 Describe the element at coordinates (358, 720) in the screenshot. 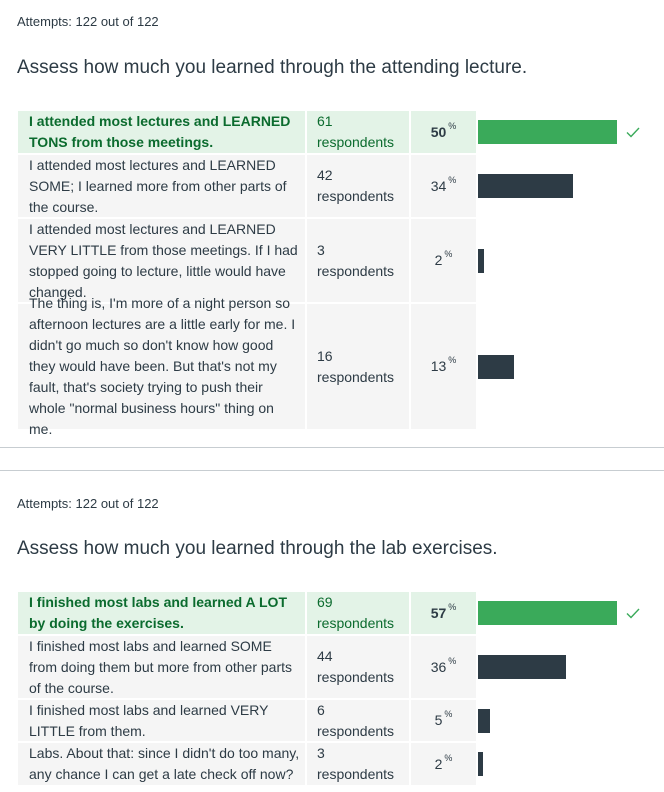

I see `respondent-count: 6 respondents` at that location.